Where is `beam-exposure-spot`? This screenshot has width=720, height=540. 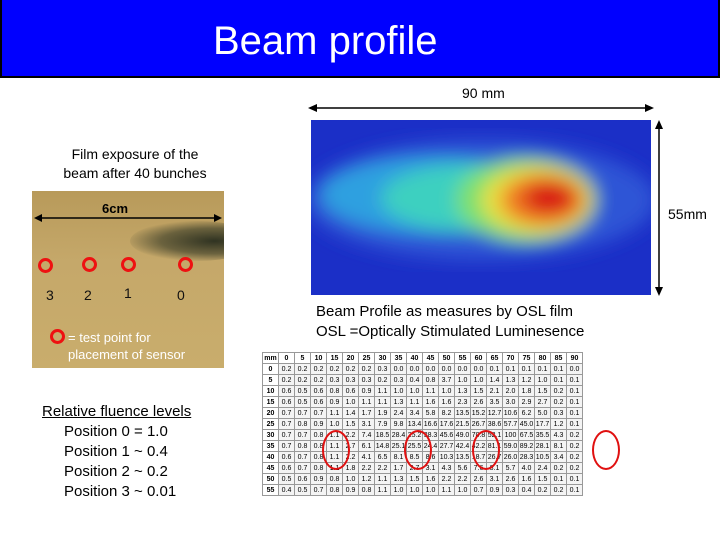 beam-exposure-spot is located at coordinates (177, 241).